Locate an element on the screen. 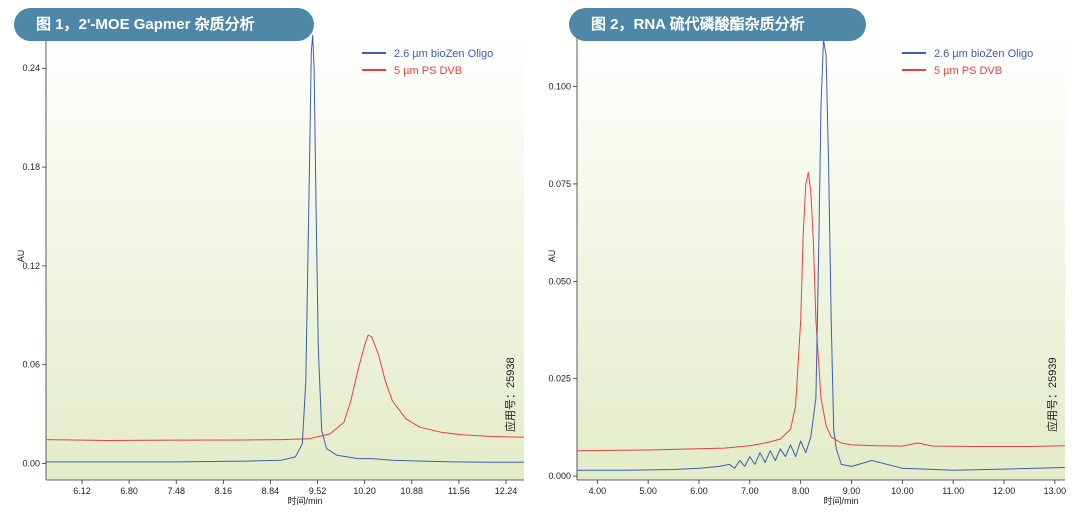 This screenshot has height=514, width=1080. y-tick-label: 0.025 is located at coordinates (559, 379).